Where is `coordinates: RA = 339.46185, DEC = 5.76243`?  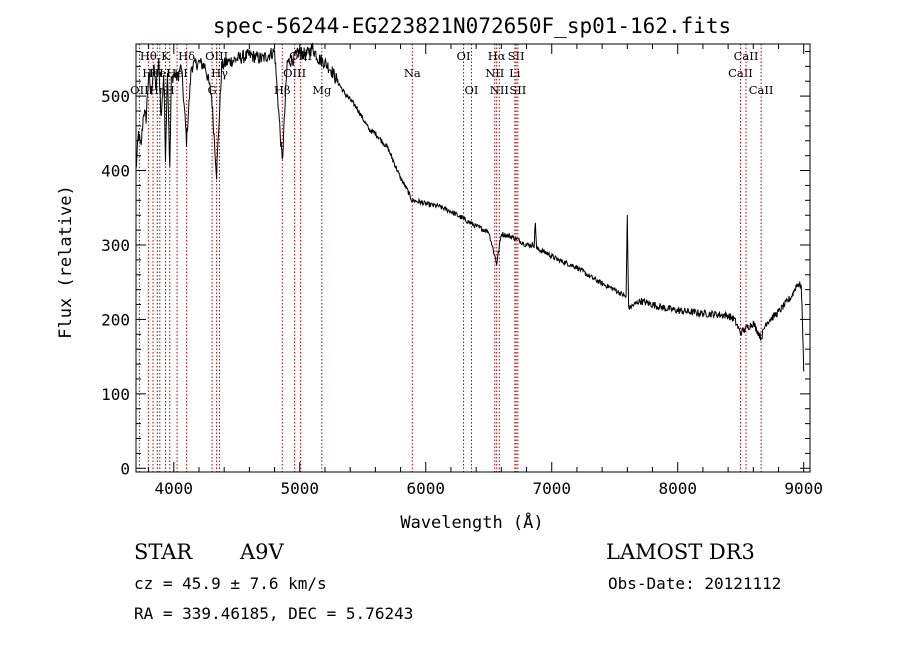 coordinates: RA = 339.46185, DEC = 5.76243 is located at coordinates (274, 613).